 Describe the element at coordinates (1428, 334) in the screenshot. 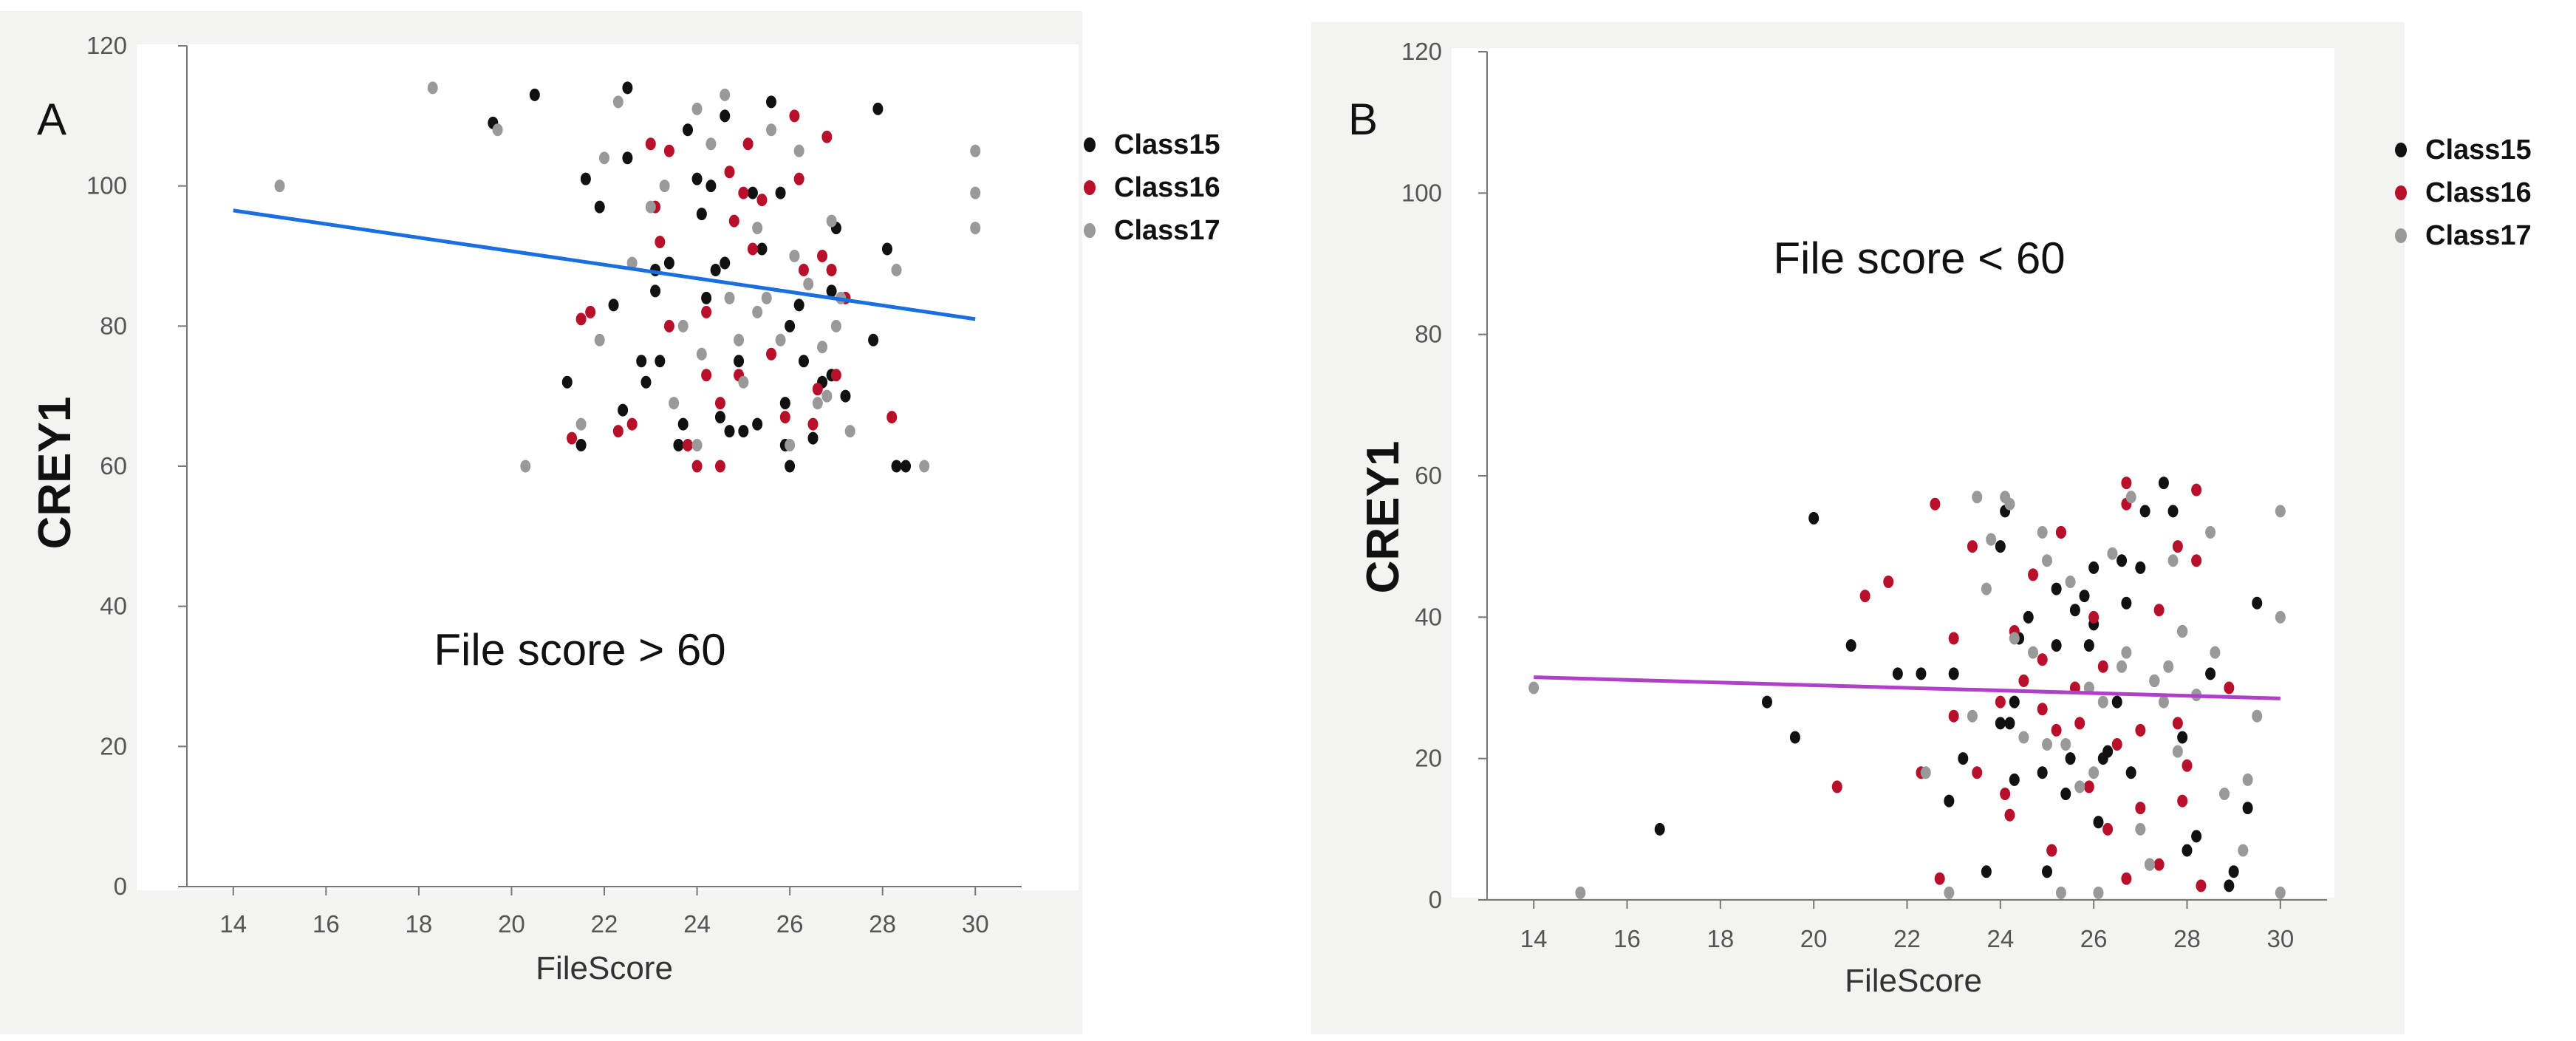

I see `panel-b-y-tick-label: 80` at that location.